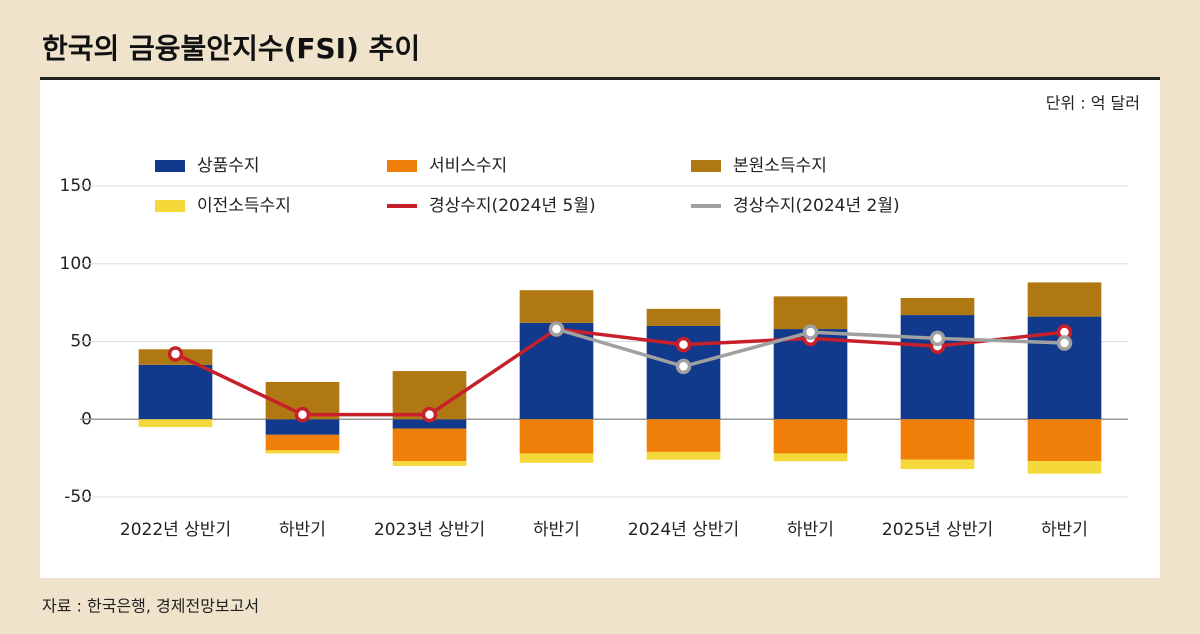 This screenshot has height=634, width=1200. I want to click on x-tick-label: 2022년 상반기, so click(175, 530).